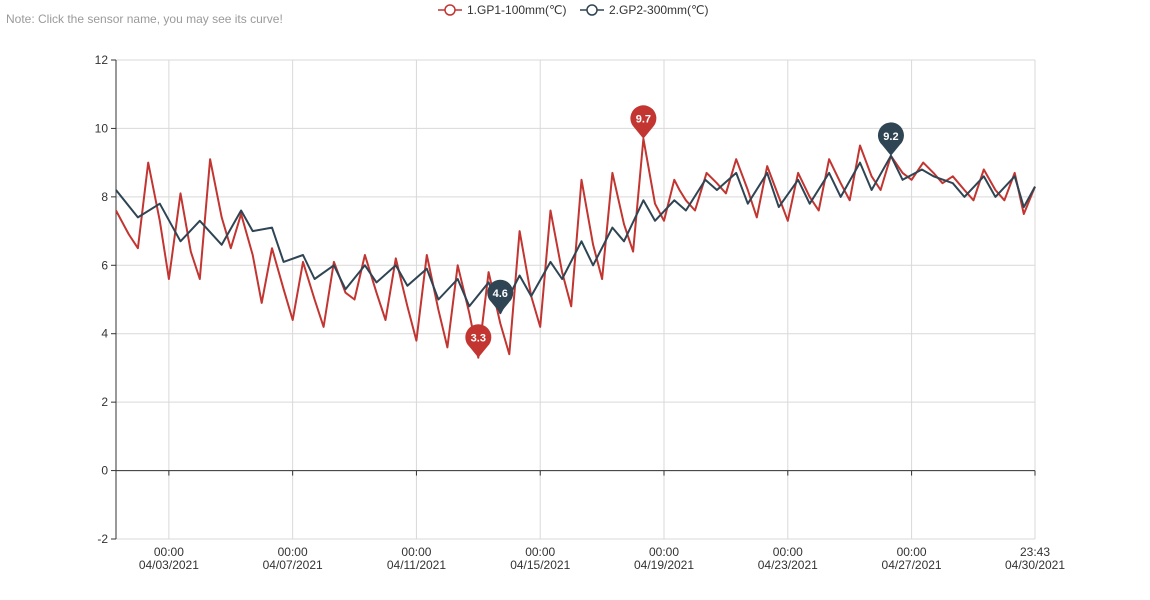 This screenshot has height=600, width=1150. I want to click on x-tick-date-label: 04/19/2021, so click(664, 565).